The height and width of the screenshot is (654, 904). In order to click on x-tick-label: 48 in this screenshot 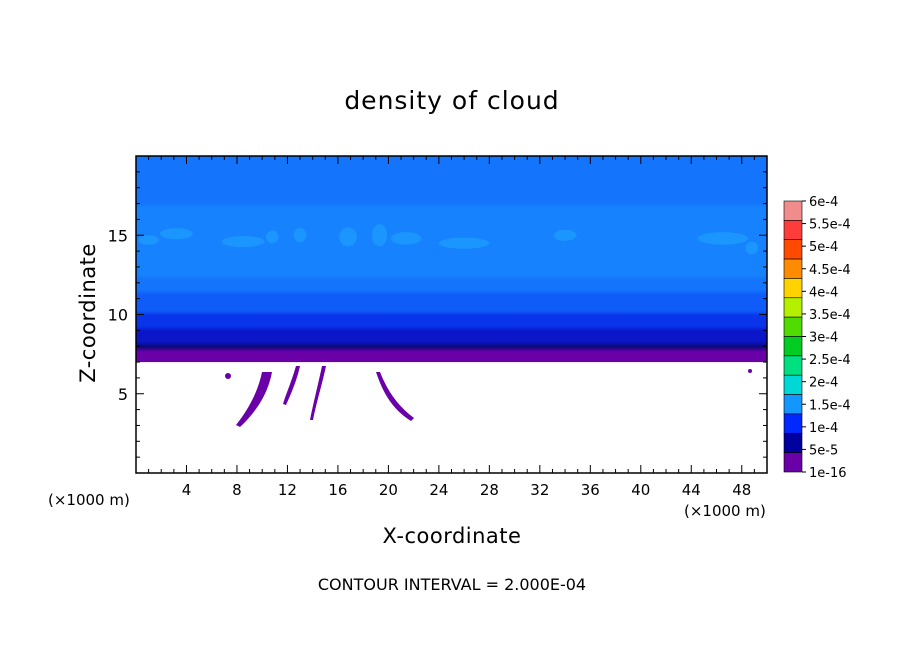, I will do `click(741, 490)`.